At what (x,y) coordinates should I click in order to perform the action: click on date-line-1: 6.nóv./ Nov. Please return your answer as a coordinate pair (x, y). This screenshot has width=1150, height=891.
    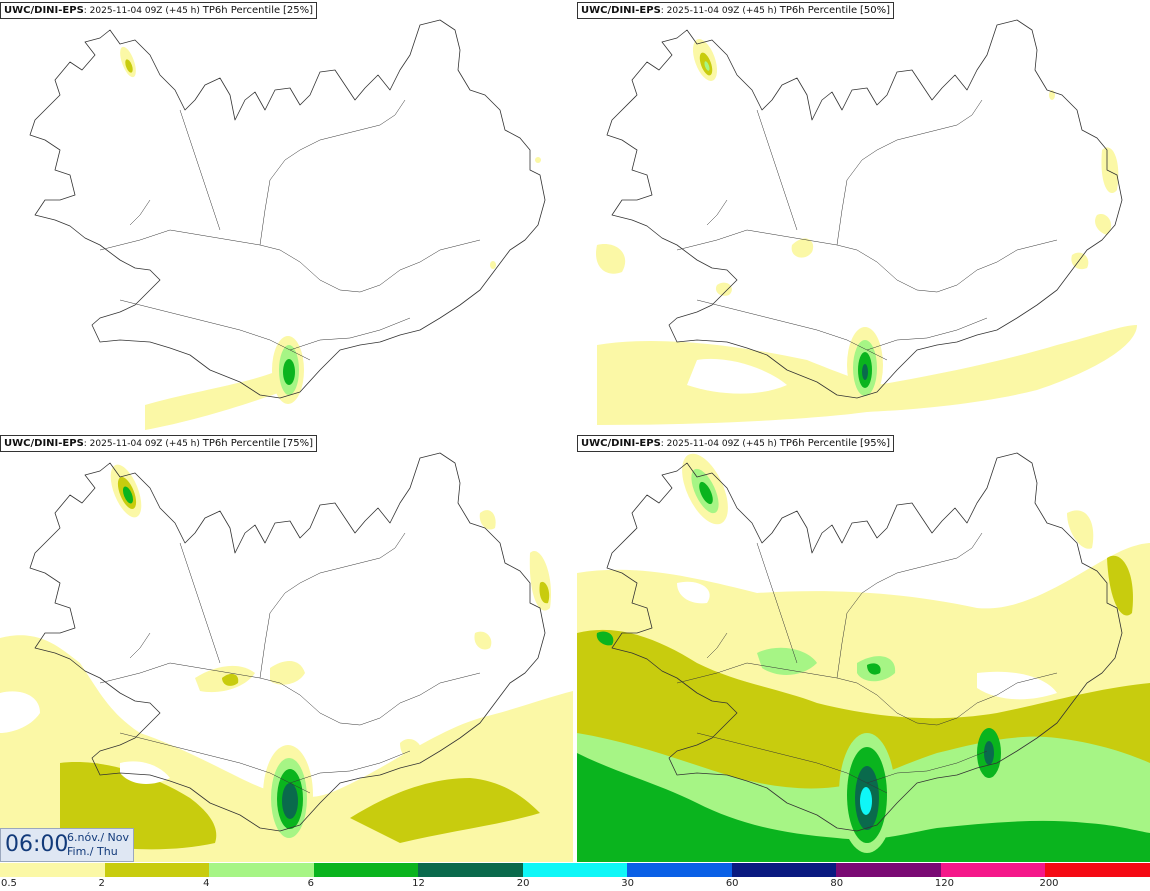
    Looking at the image, I should click on (98, 837).